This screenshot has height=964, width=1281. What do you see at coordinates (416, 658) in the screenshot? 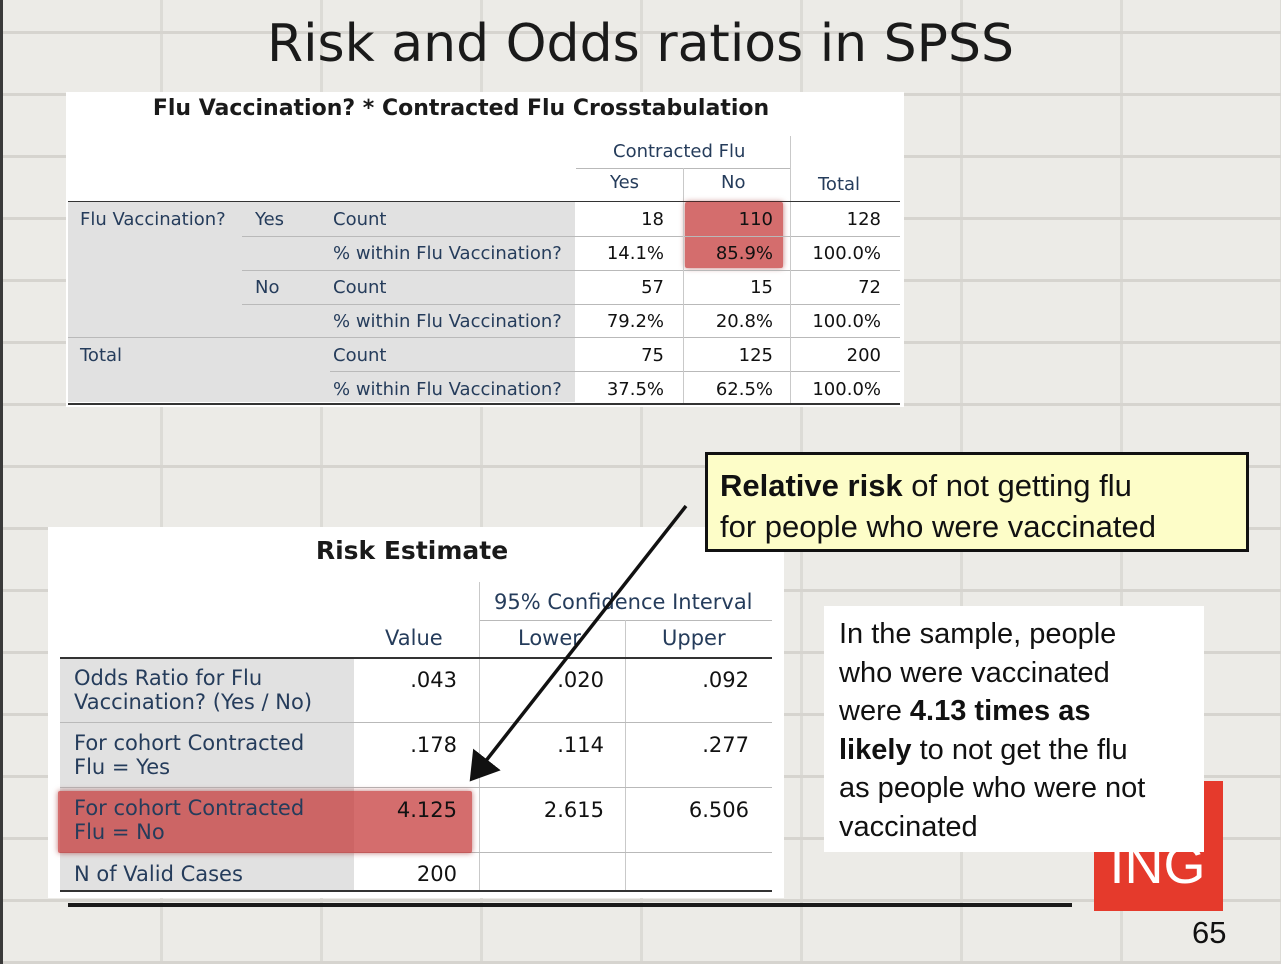
I see `risk-header-line` at bounding box center [416, 658].